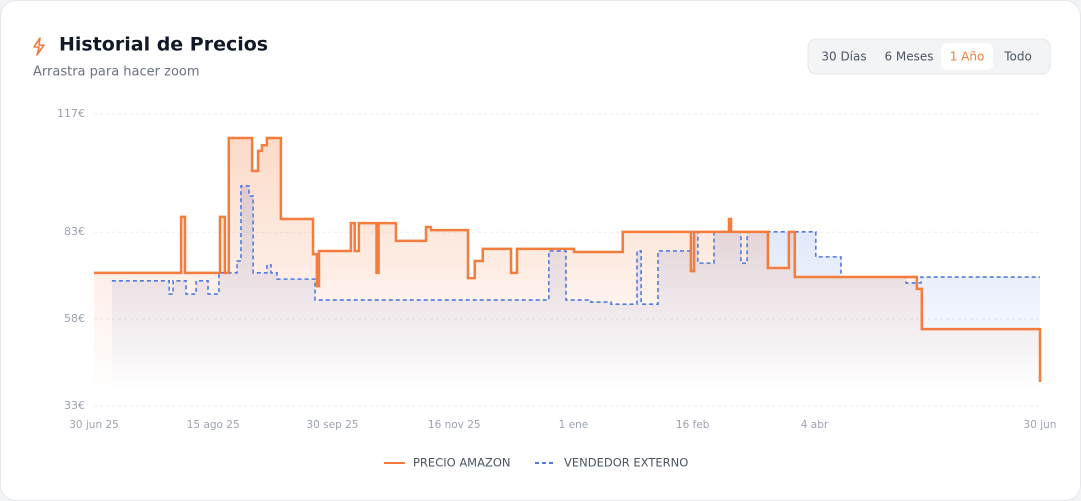 The width and height of the screenshot is (1081, 501). I want to click on legend-label: PRECIO AMAZON, so click(462, 463).